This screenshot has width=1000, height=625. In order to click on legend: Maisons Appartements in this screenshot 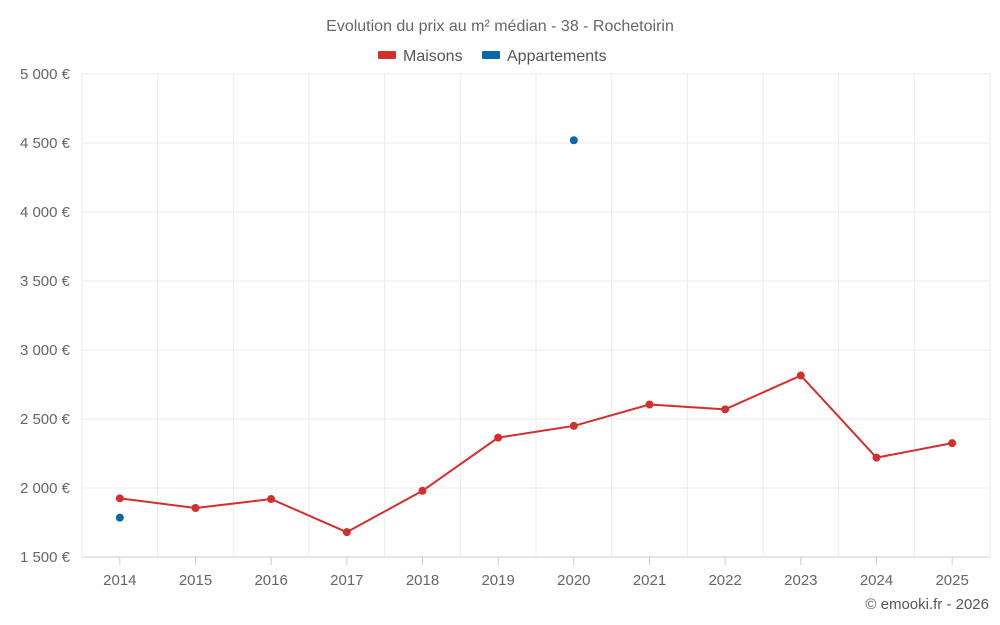, I will do `click(492, 56)`.